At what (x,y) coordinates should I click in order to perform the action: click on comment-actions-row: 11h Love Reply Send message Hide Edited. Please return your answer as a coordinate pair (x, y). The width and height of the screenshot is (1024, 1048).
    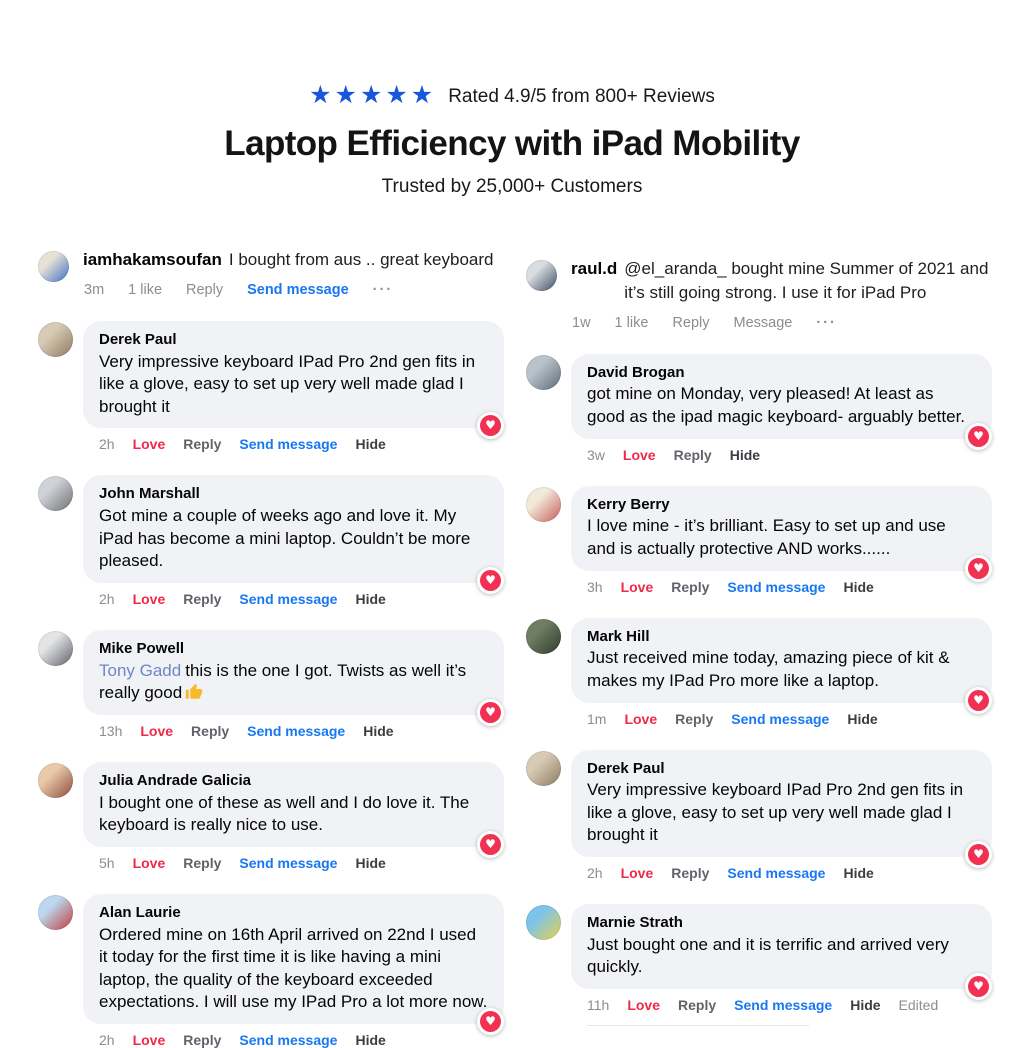
    Looking at the image, I should click on (790, 1005).